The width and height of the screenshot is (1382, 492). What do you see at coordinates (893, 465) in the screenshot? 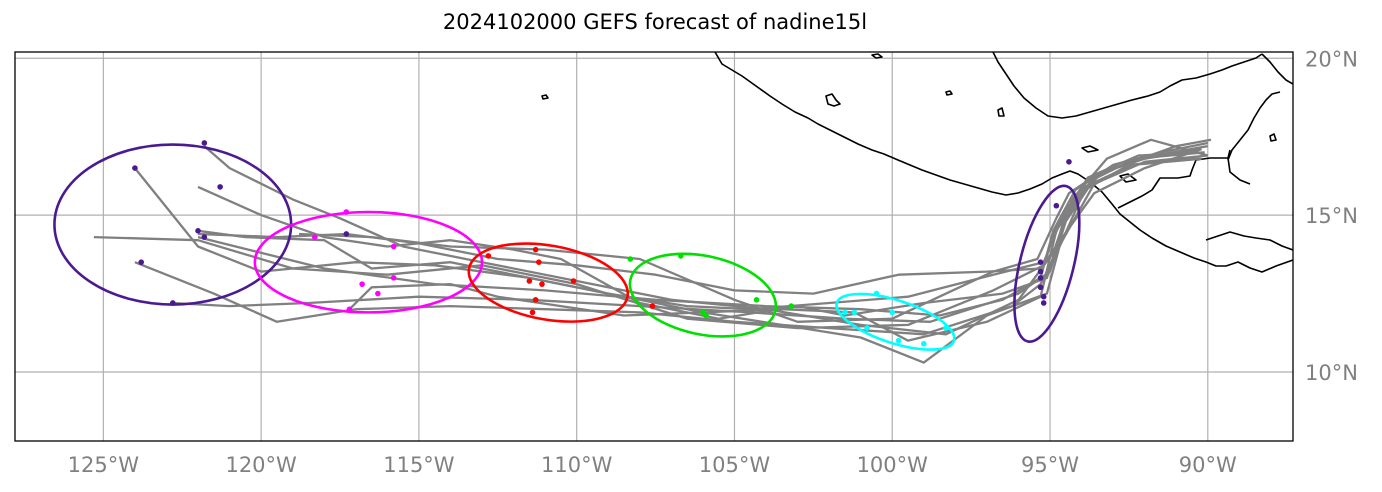
I see `lon-tick-label: 100°W` at bounding box center [893, 465].